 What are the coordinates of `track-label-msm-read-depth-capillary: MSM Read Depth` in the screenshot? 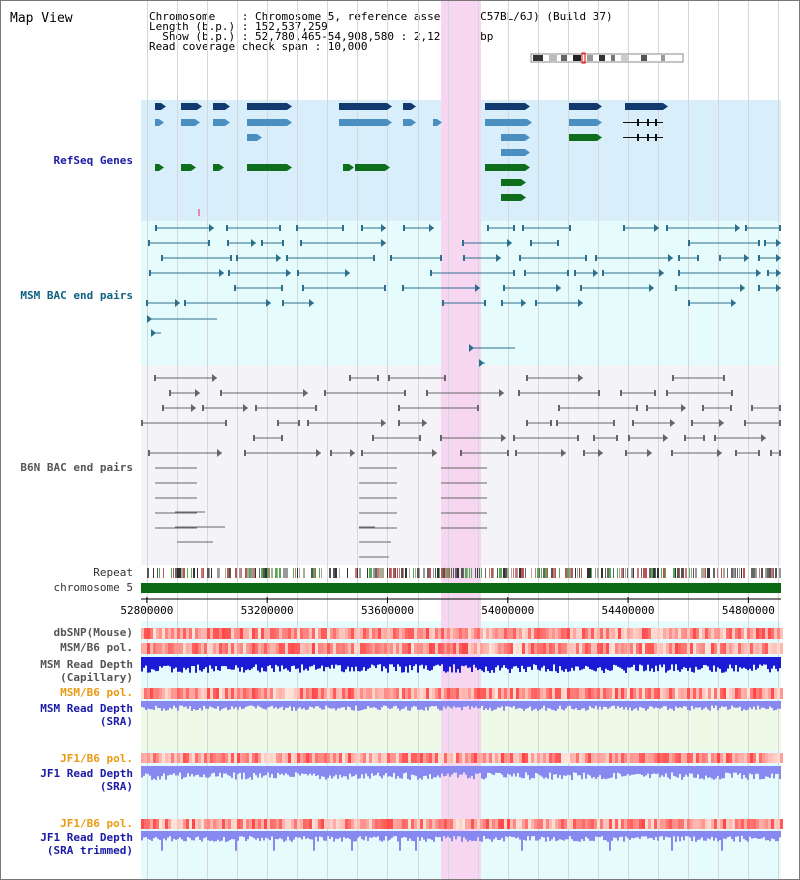 It's located at (86, 664).